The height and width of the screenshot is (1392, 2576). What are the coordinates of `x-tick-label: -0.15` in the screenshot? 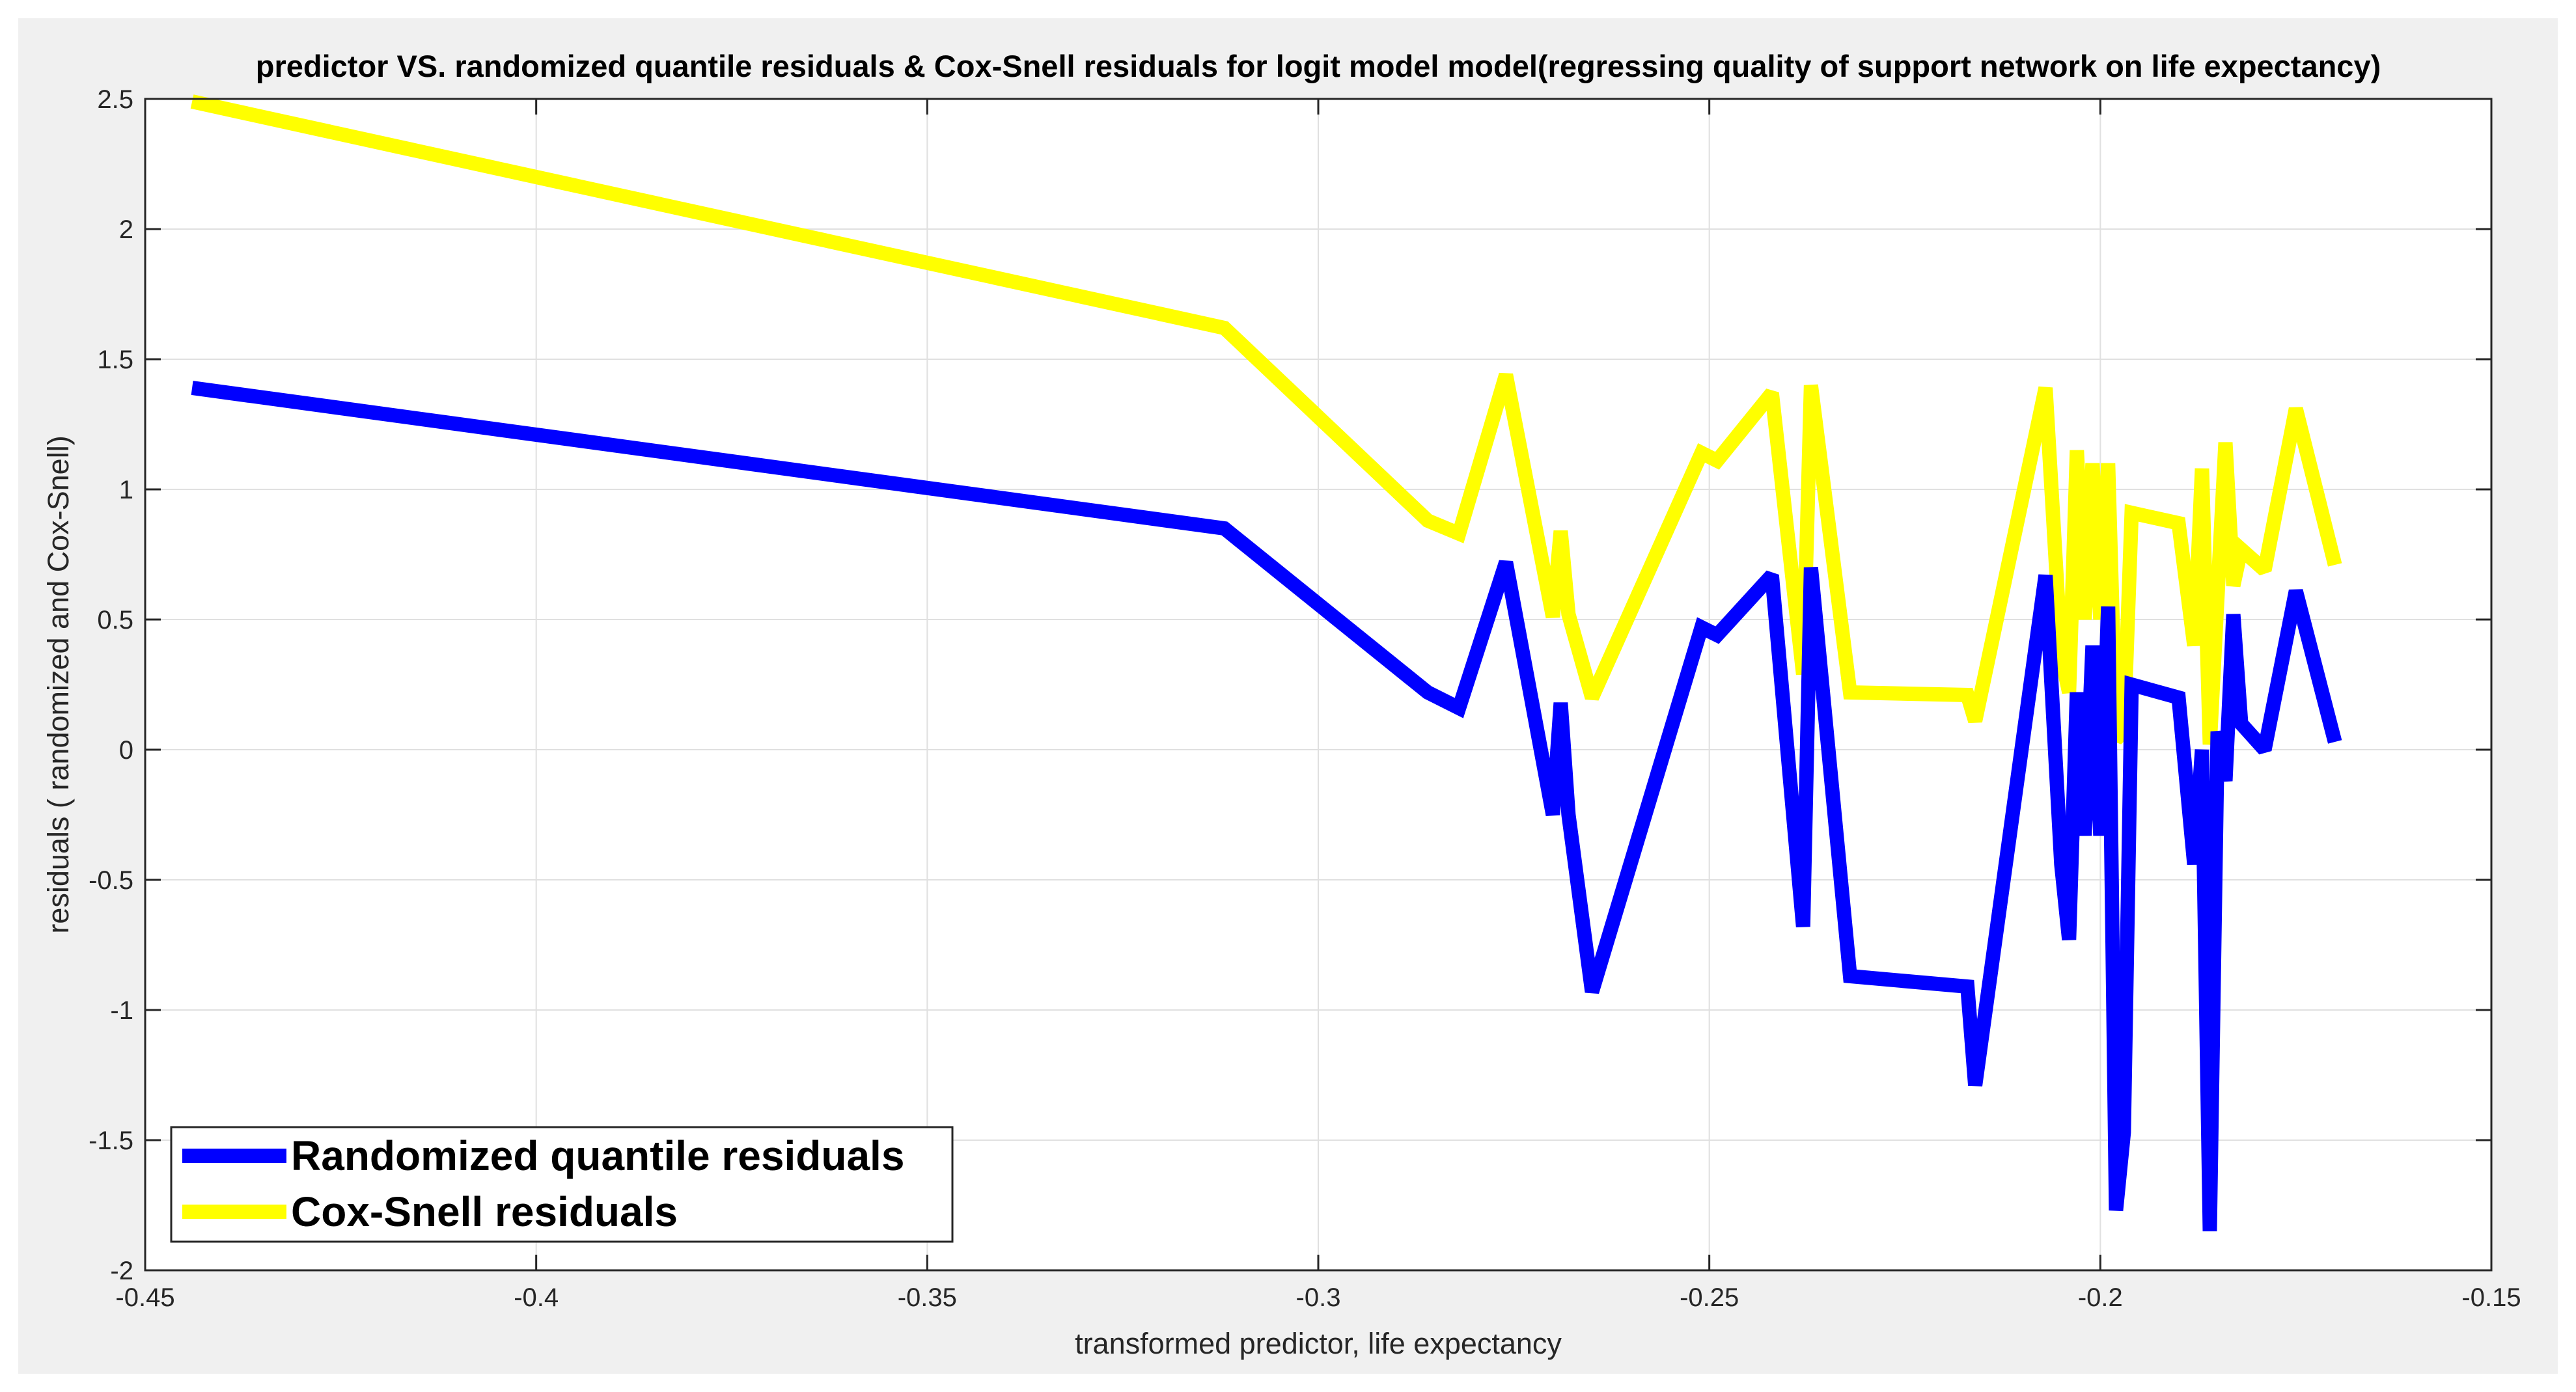 It's located at (2491, 1297).